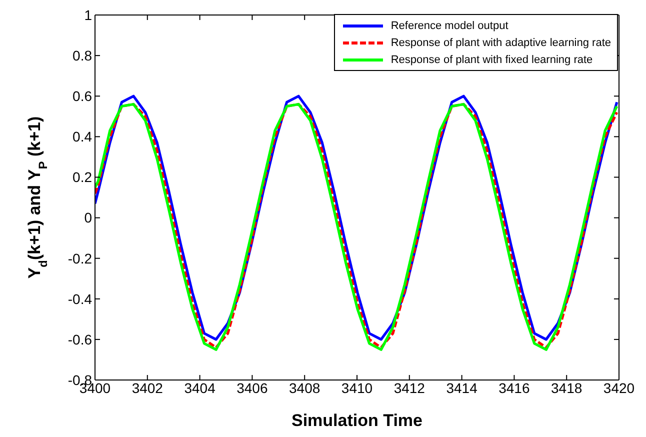  Describe the element at coordinates (500, 42) in the screenshot. I see `legend-label: Response of plant with adaptive learning rate` at that location.